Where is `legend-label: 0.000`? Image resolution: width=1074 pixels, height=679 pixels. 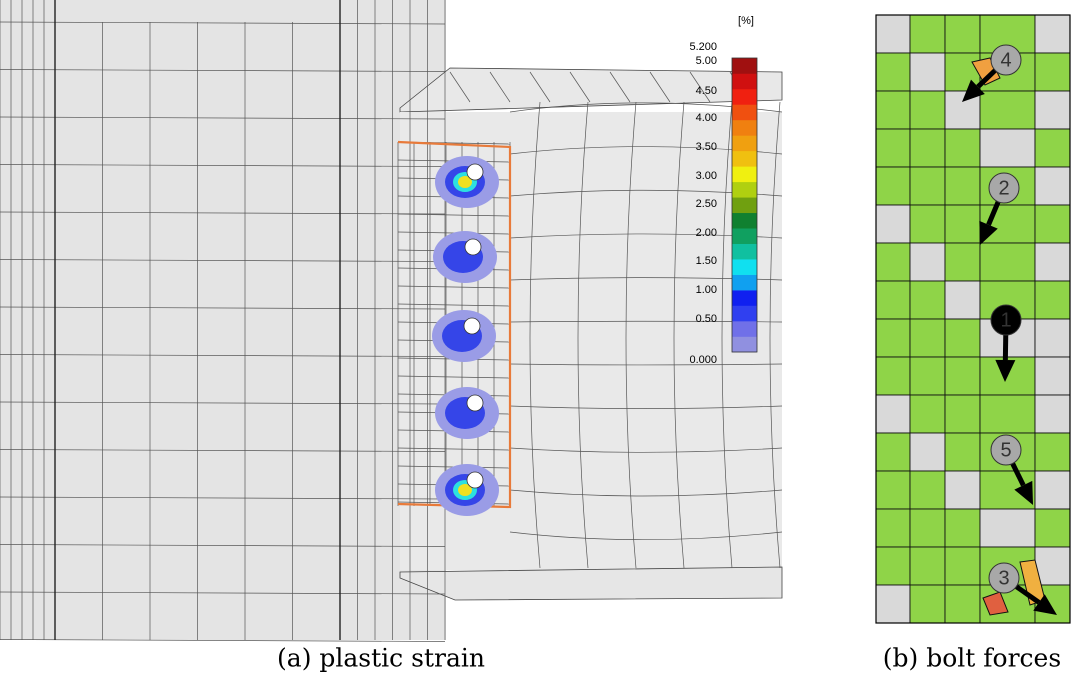 legend-label: 0.000 is located at coordinates (703, 360).